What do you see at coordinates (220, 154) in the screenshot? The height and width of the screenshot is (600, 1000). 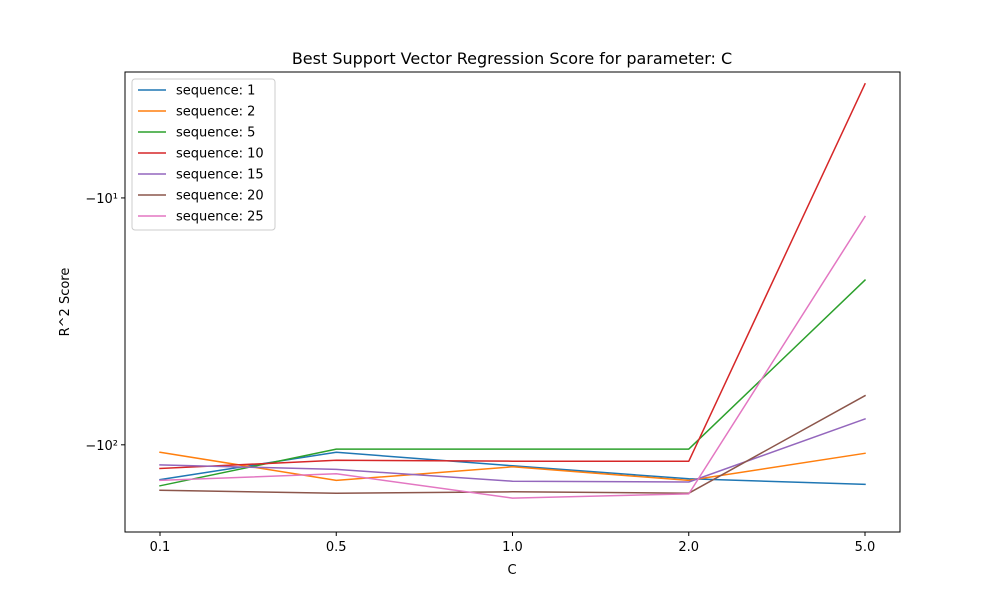 I see `legend-label-4: sequence: 10` at bounding box center [220, 154].